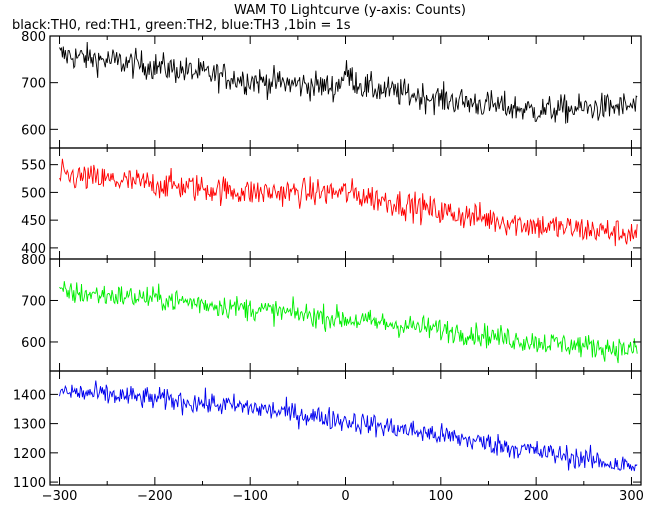 This screenshot has width=650, height=505. I want to click on x-tick-label: 0, so click(345, 496).